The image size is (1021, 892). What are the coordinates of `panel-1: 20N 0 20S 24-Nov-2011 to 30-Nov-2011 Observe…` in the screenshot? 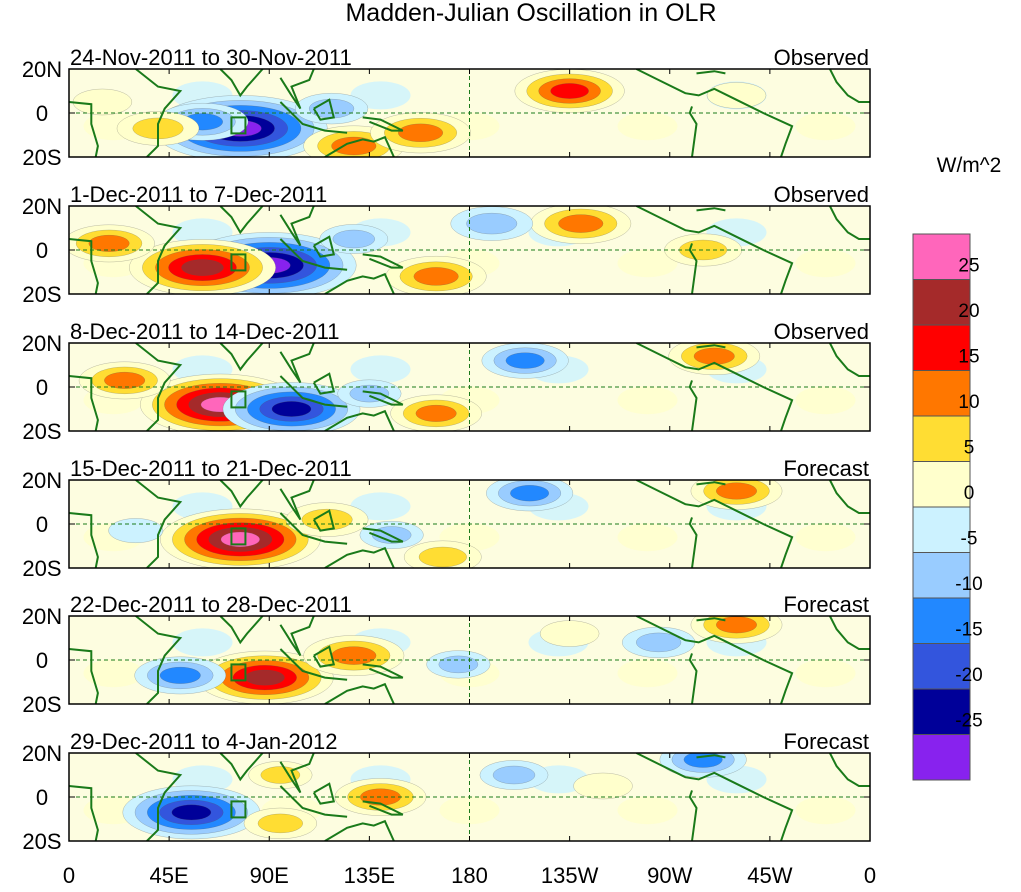 It's located at (446, 107).